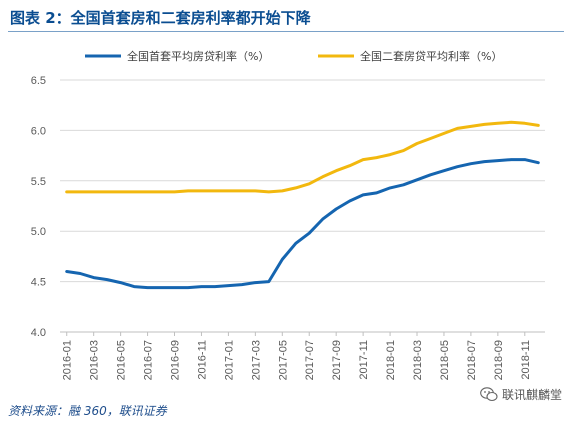 The image size is (572, 430). Describe the element at coordinates (198, 56) in the screenshot. I see `legend-label-1: 全国首套平均房贷利率（%）` at that location.